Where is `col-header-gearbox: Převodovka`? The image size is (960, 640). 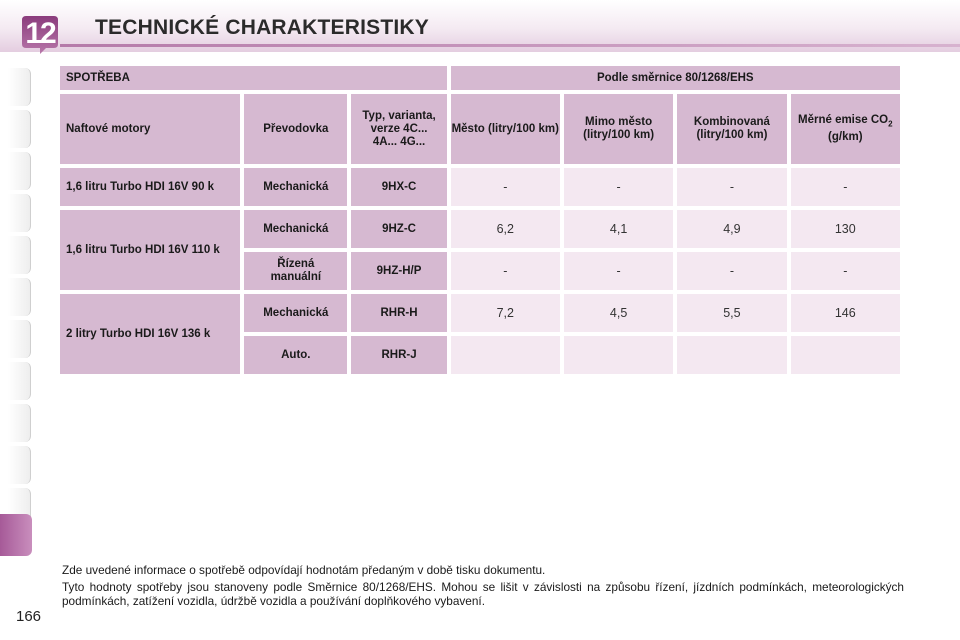
col-header-gearbox: Převodovka is located at coordinates (296, 129).